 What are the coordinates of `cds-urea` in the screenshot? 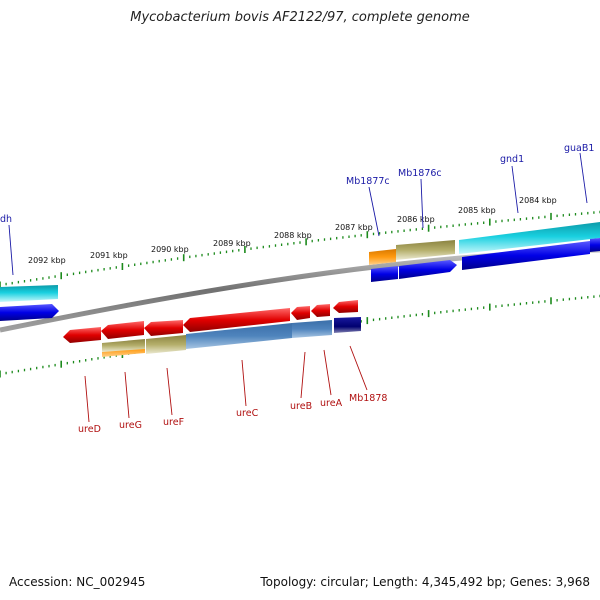 It's located at (320, 310).